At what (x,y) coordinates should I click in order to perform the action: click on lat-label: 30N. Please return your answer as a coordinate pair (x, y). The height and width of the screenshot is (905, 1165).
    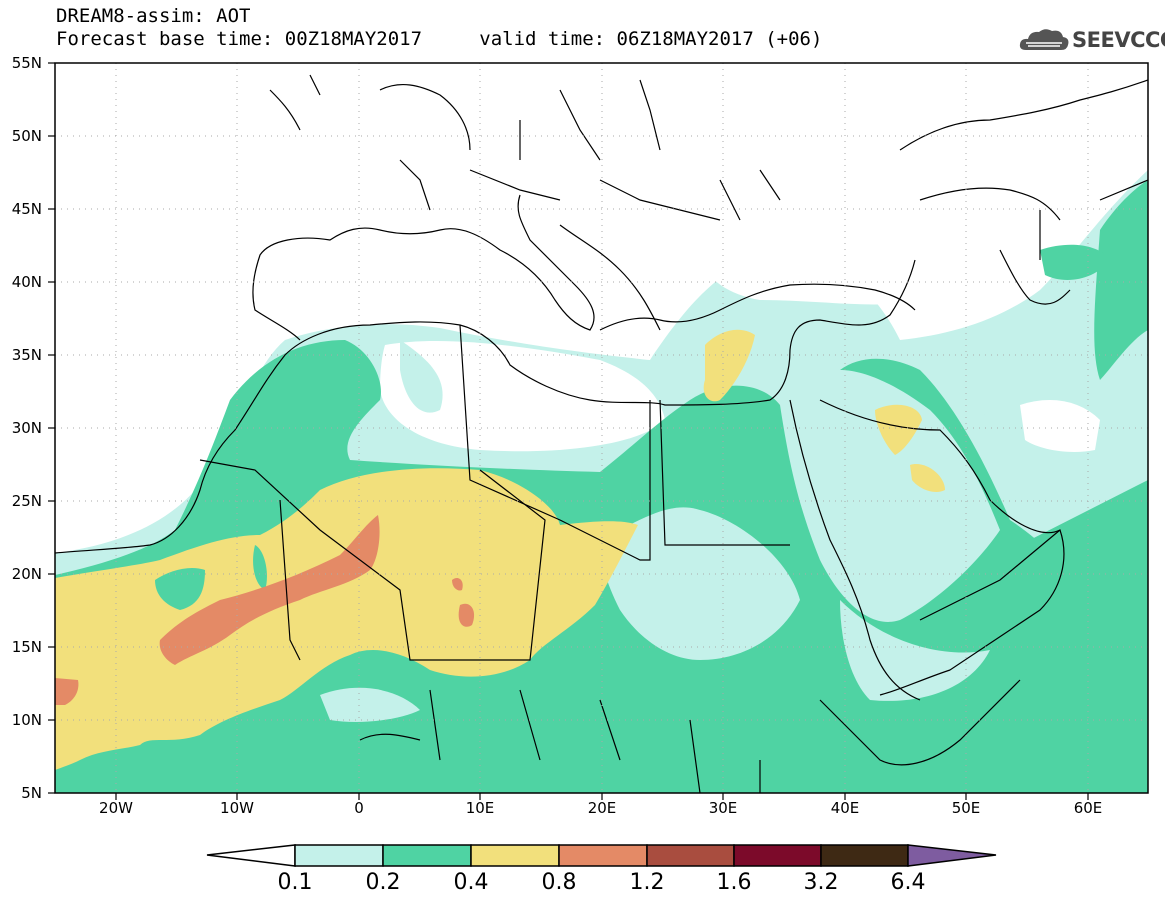
    Looking at the image, I should click on (26, 428).